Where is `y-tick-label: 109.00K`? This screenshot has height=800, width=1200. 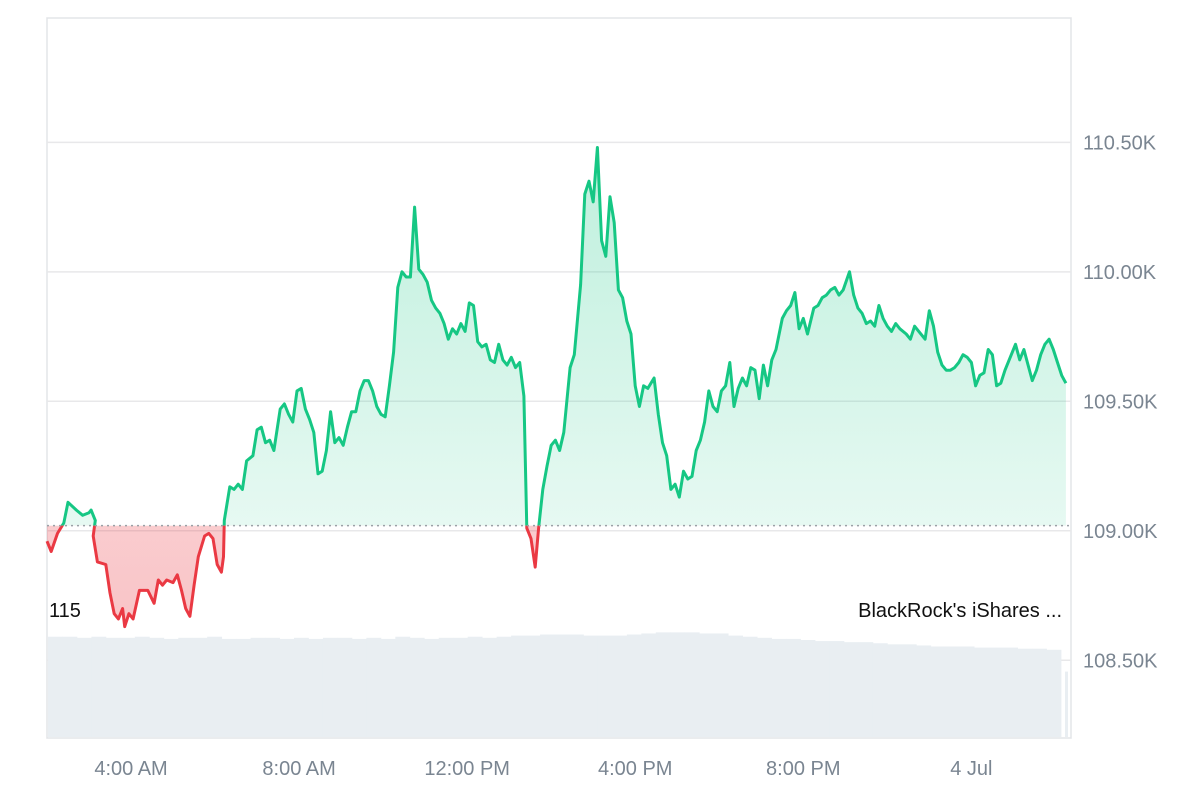 y-tick-label: 109.00K is located at coordinates (1120, 532).